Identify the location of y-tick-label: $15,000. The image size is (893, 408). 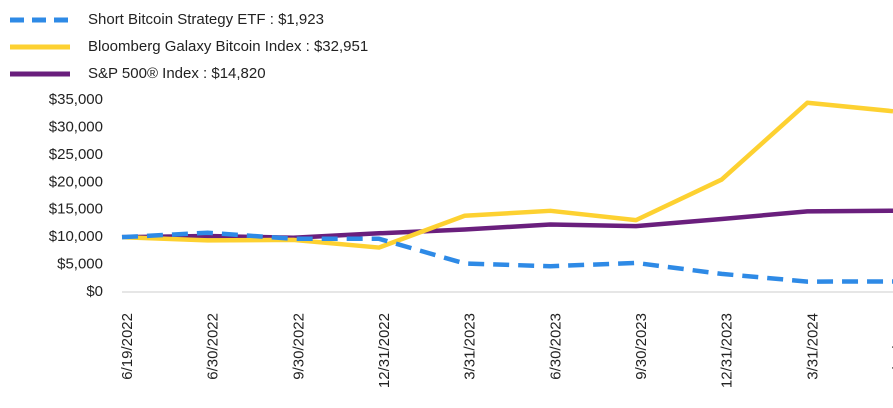
(76, 209).